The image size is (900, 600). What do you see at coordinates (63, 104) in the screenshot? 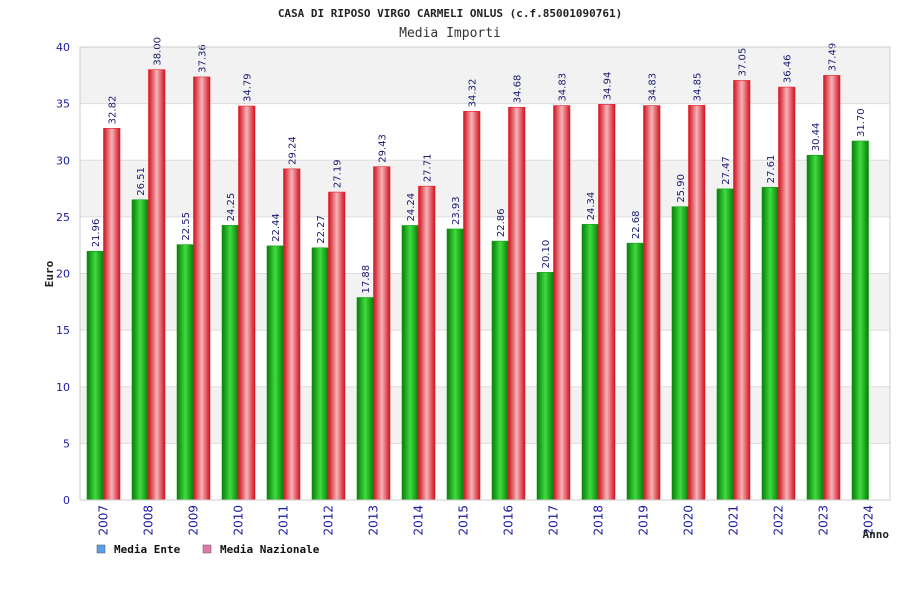
I see `y-tick-label: 35` at bounding box center [63, 104].